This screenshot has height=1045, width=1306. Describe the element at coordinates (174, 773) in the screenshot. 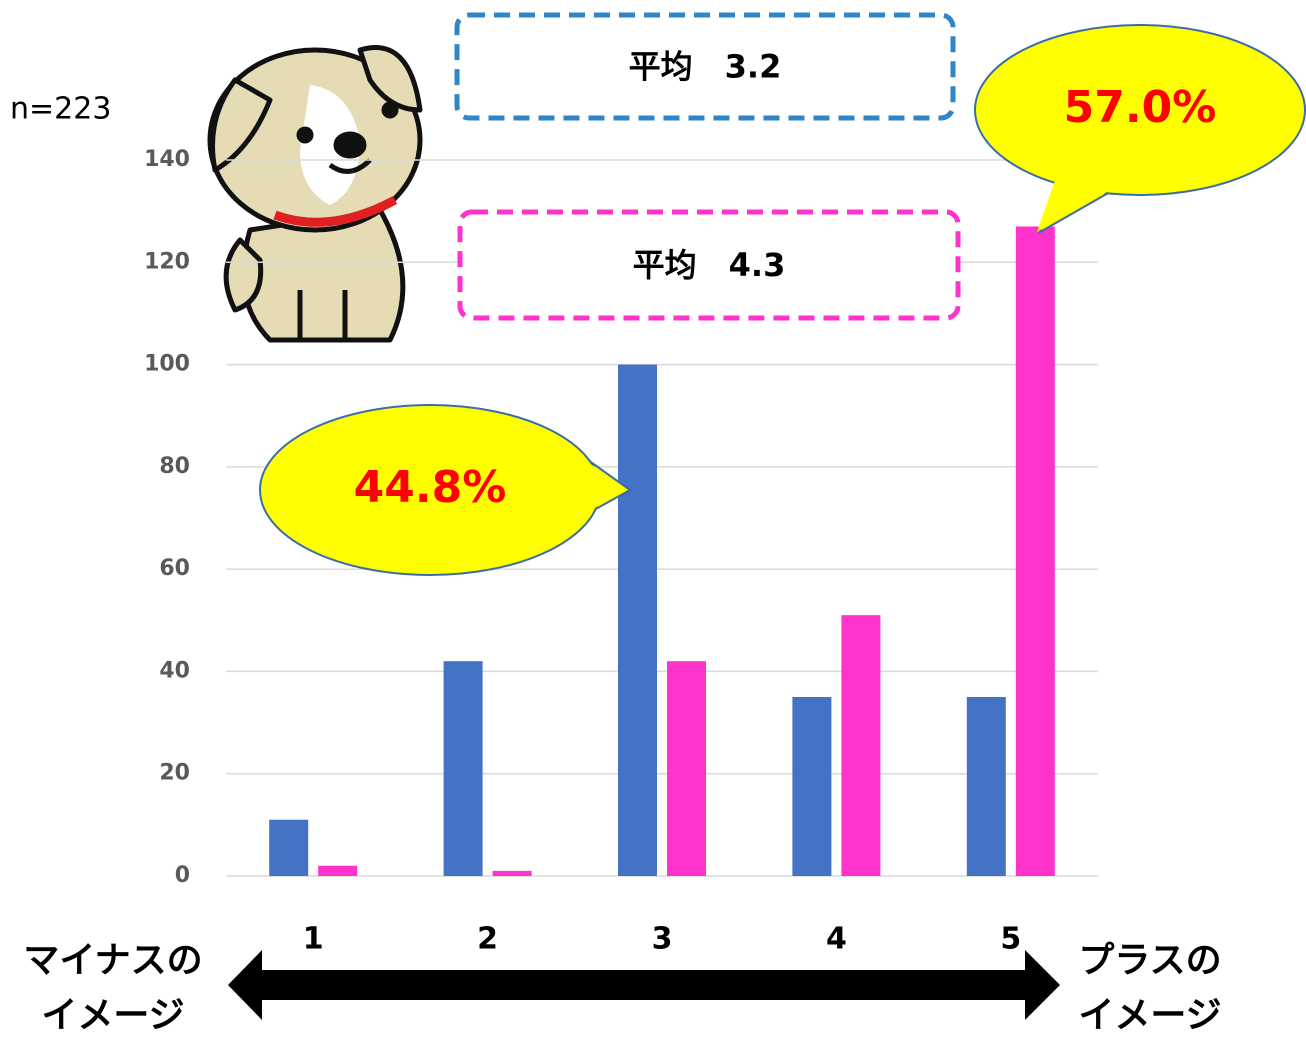

I see `y-tick-label: 20` at that location.